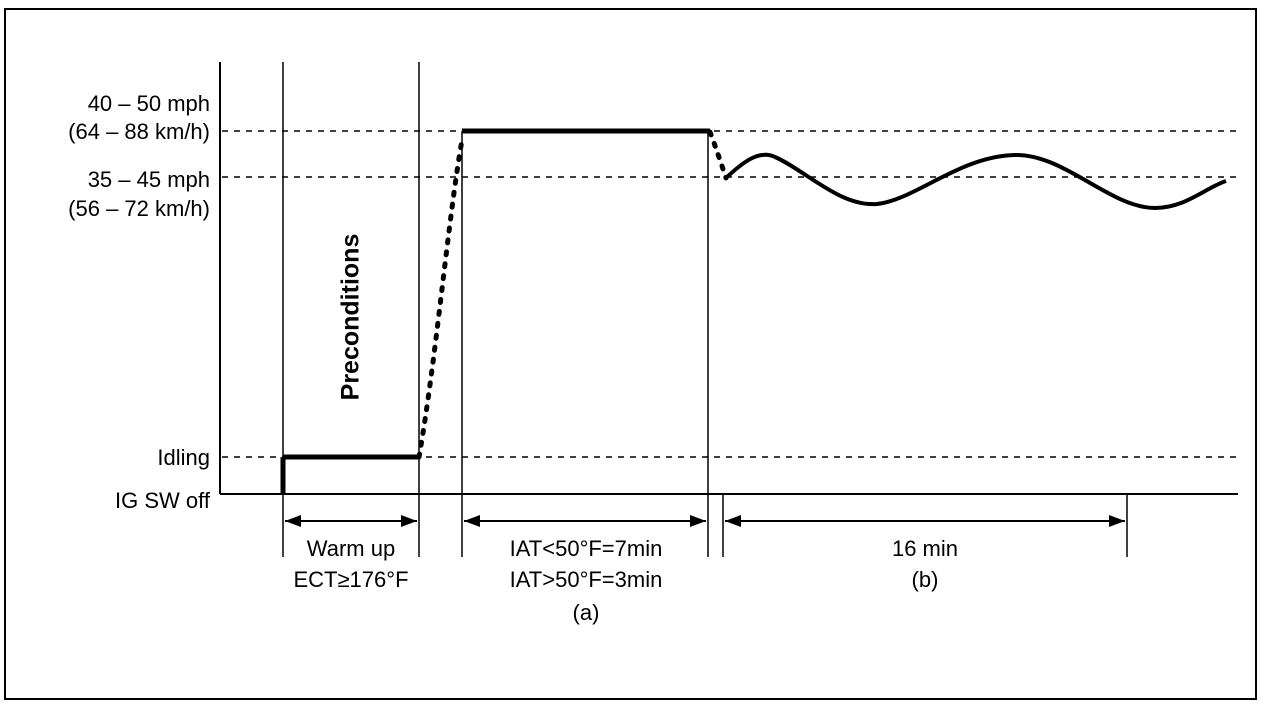  Describe the element at coordinates (162, 500) in the screenshot. I see `y-label-ig-sw-off: IG SW off` at that location.